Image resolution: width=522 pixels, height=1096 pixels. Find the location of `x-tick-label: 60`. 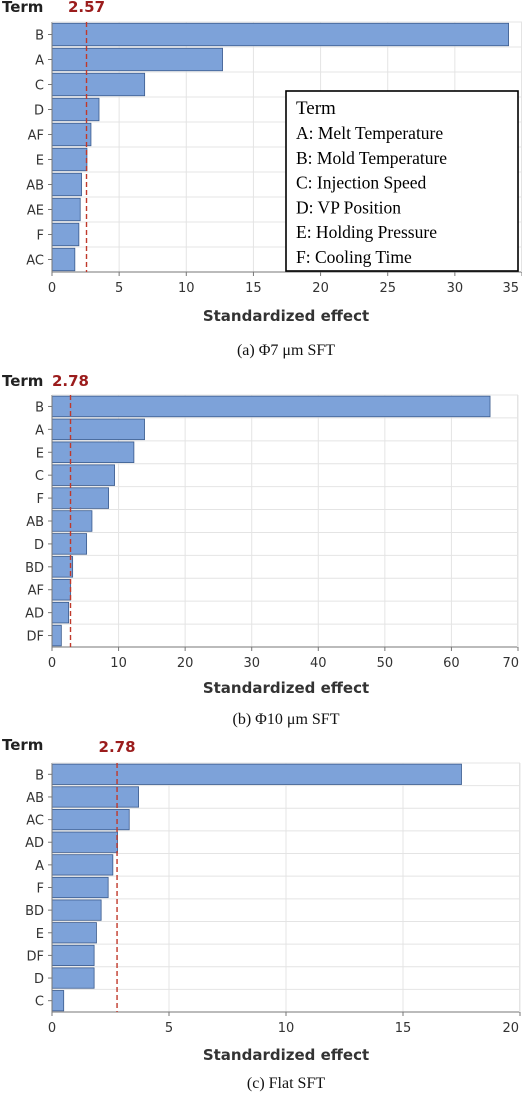

x-tick-label: 60 is located at coordinates (451, 663).